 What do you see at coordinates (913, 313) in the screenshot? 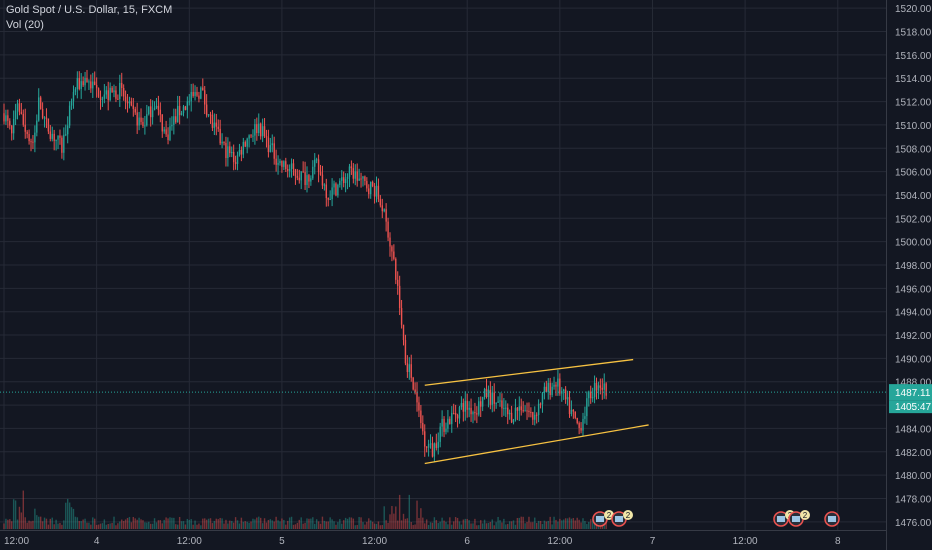
I see `price-tick-label: 1494.00` at bounding box center [913, 313].